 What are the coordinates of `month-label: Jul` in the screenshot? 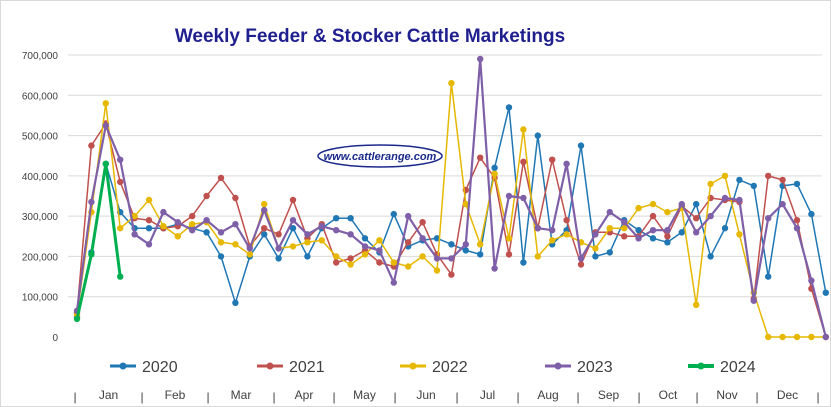 It's located at (487, 395).